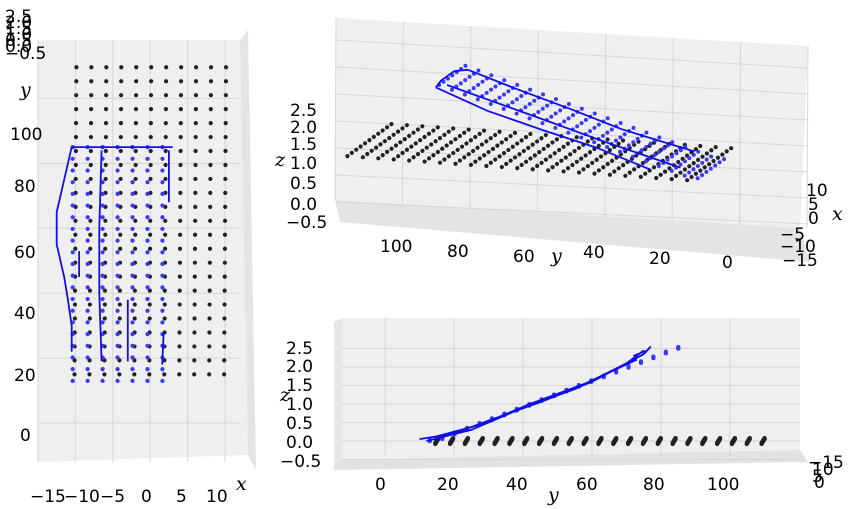  I want to click on side-z-tick: 1.0, so click(299, 405).